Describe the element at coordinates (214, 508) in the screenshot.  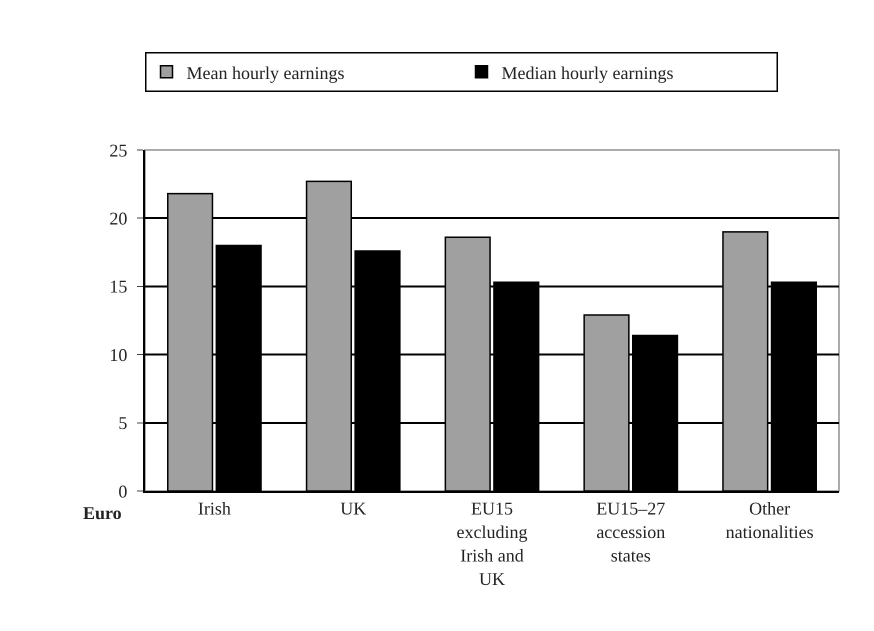
I see `x-tick-label: Irish` at that location.